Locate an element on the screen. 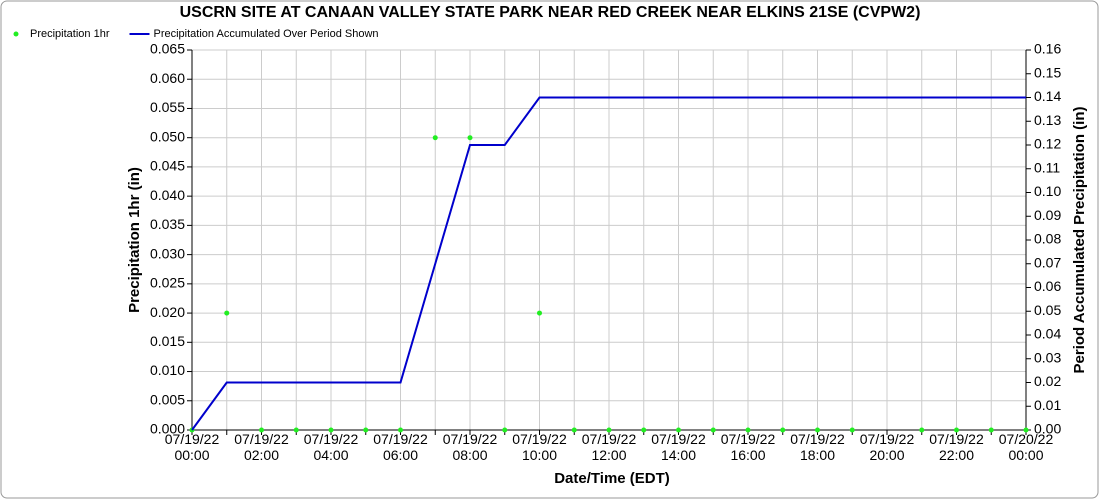  y-tick-label: 0.030 is located at coordinates (167, 253).